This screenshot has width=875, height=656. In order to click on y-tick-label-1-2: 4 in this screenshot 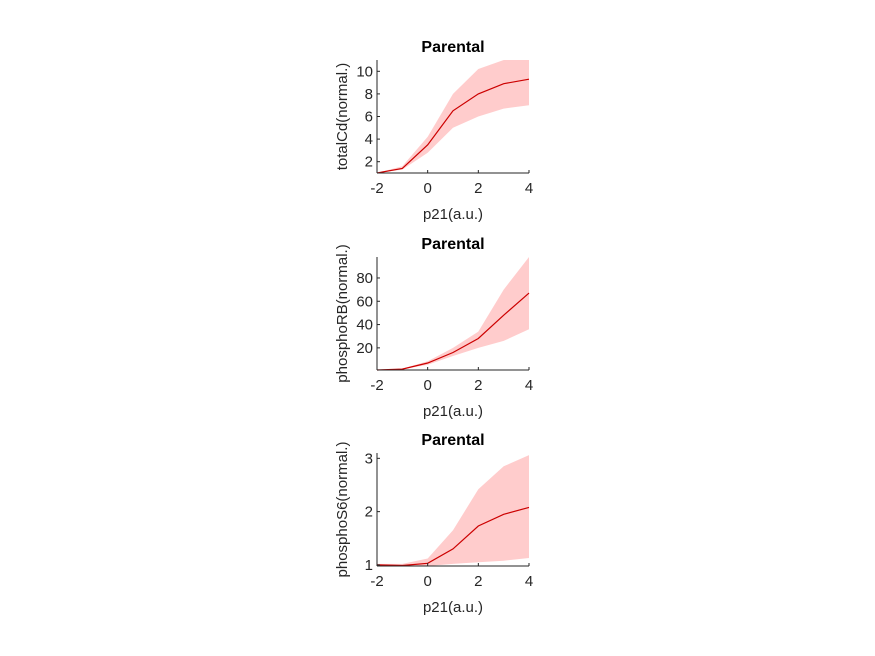, I will do `click(369, 139)`.